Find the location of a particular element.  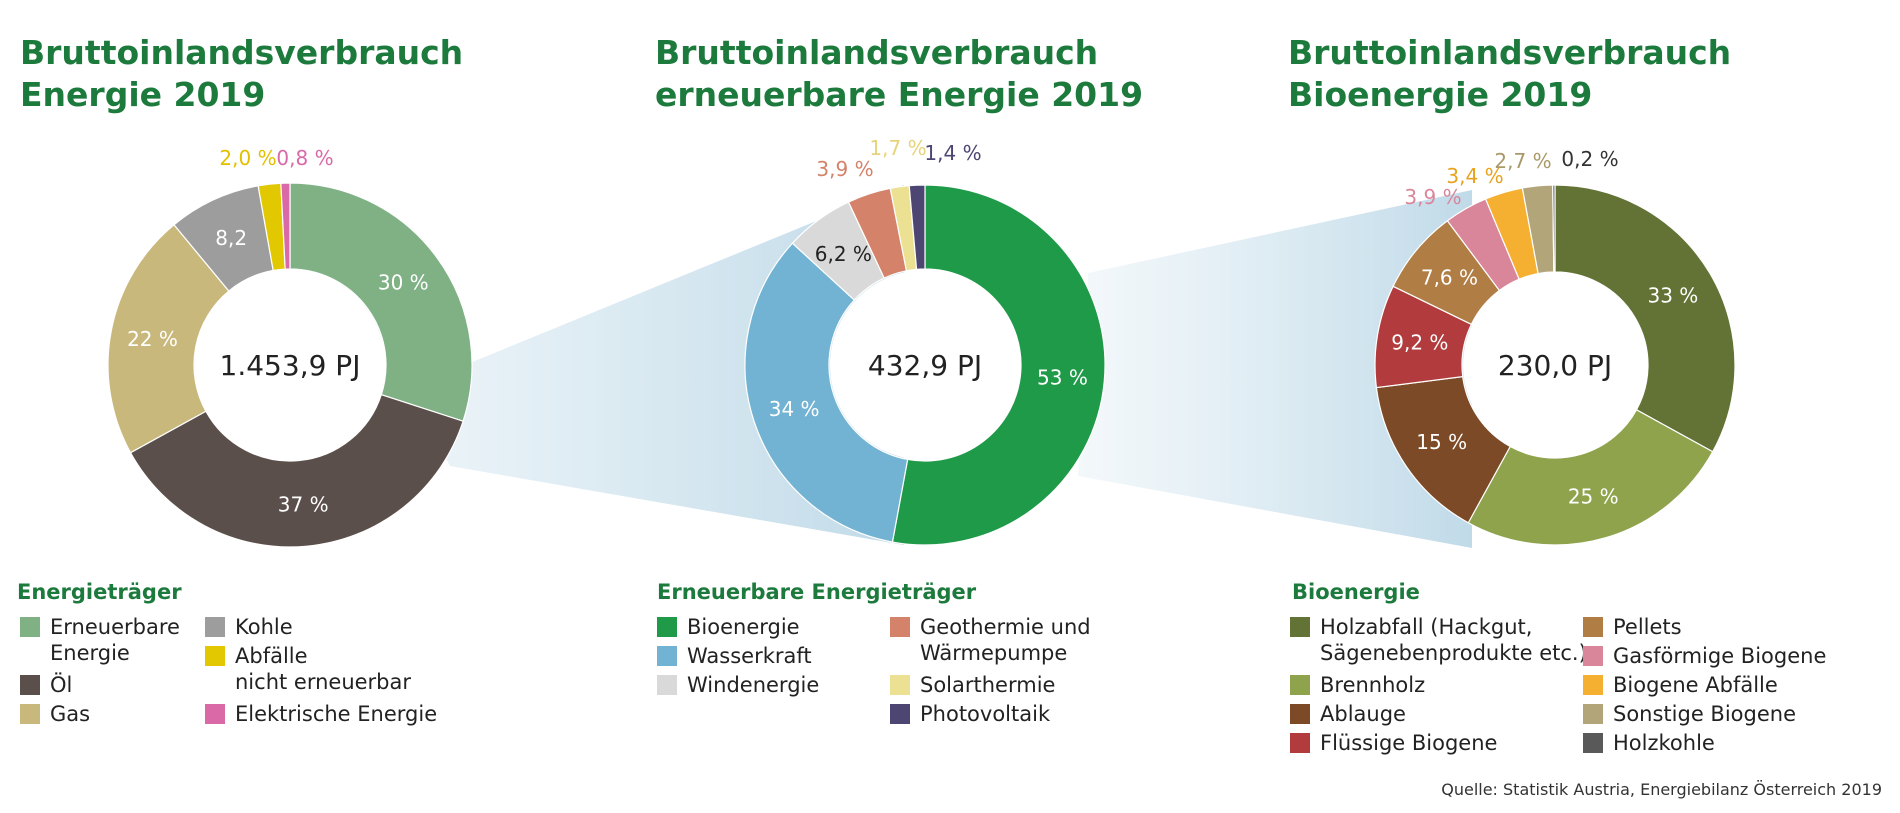

center-total-label: 432,9 PJ is located at coordinates (925, 365).